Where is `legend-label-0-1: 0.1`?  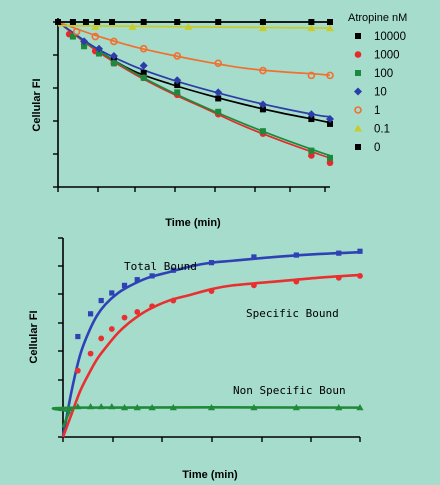 legend-label-0-1: 0.1 is located at coordinates (382, 130).